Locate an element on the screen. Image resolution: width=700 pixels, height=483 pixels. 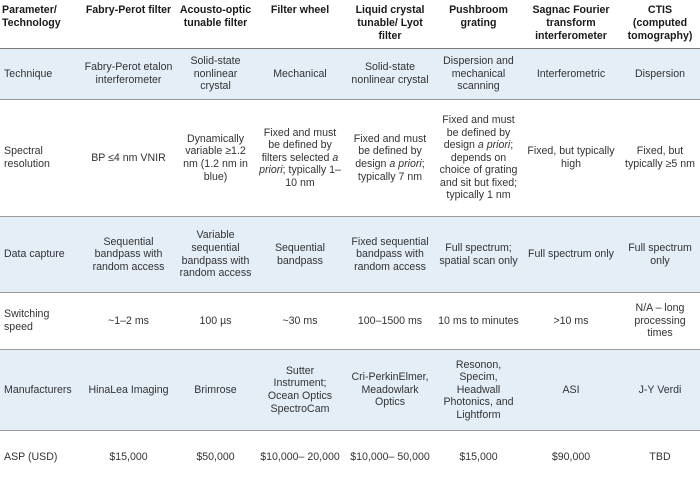
row-label: Manufacturers is located at coordinates (40, 390).